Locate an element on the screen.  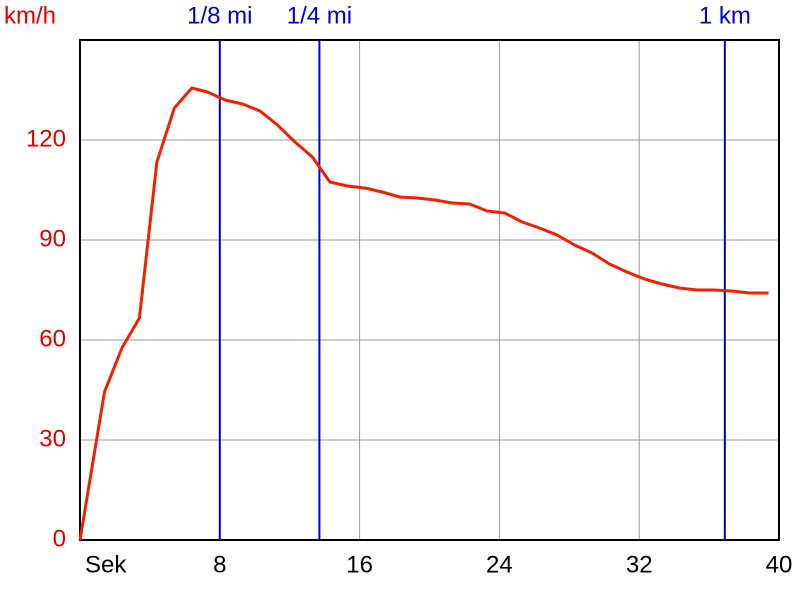
x-tick-label: Sek is located at coordinates (106, 564).